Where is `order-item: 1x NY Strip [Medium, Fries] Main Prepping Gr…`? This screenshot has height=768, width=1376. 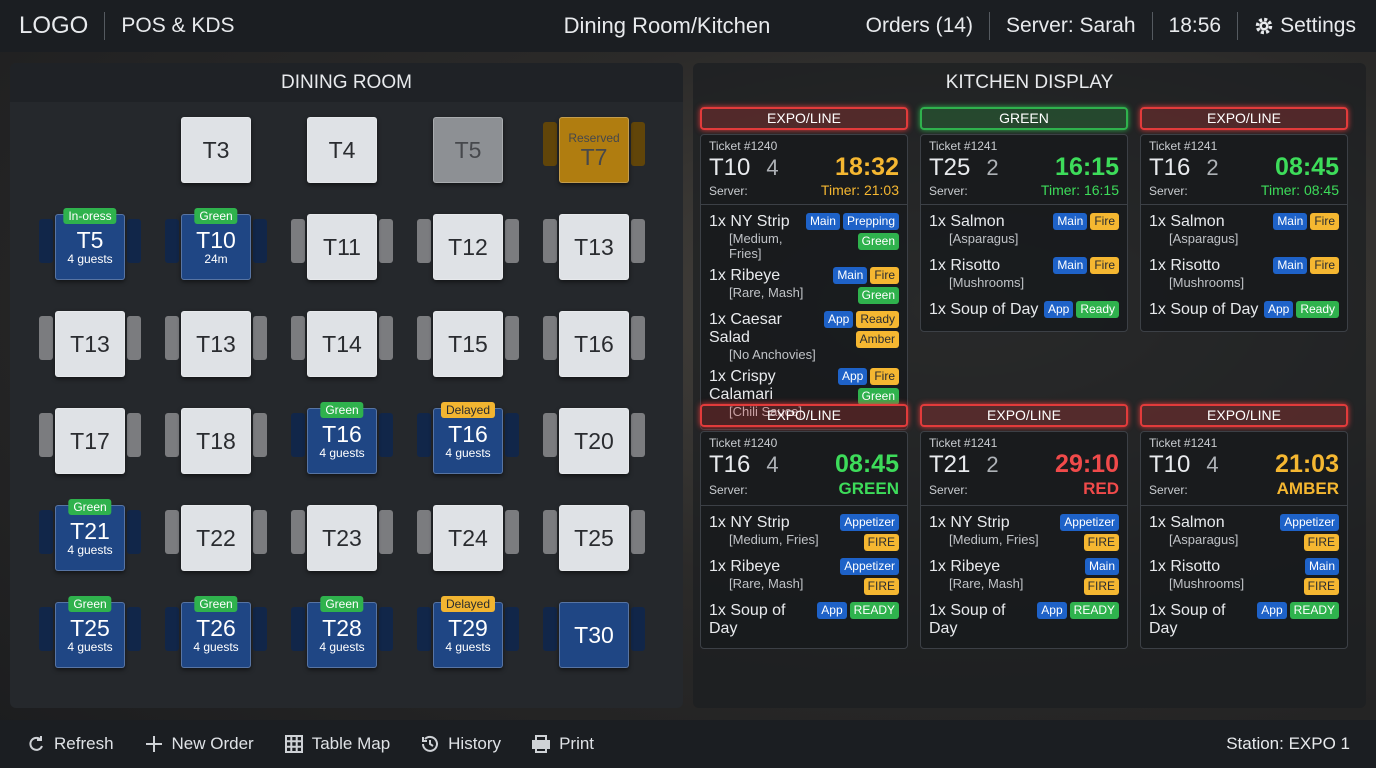 order-item: 1x NY Strip [Medium, Fries] Main Prepping Gr… is located at coordinates (804, 237).